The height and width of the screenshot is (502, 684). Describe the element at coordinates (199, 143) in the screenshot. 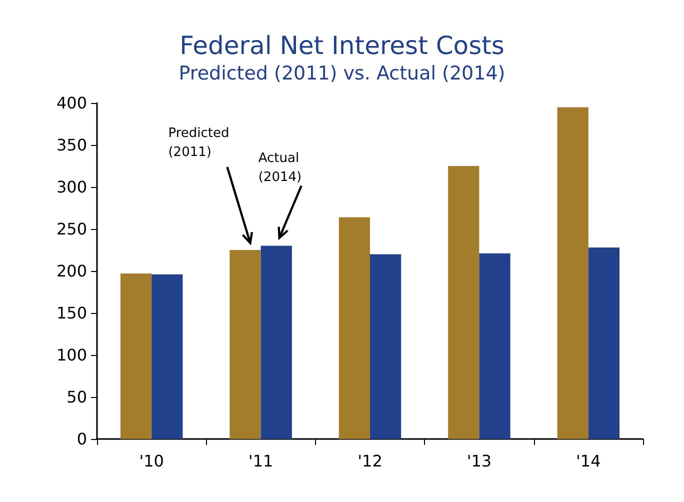

I see `text: Predicted (2011)` at that location.